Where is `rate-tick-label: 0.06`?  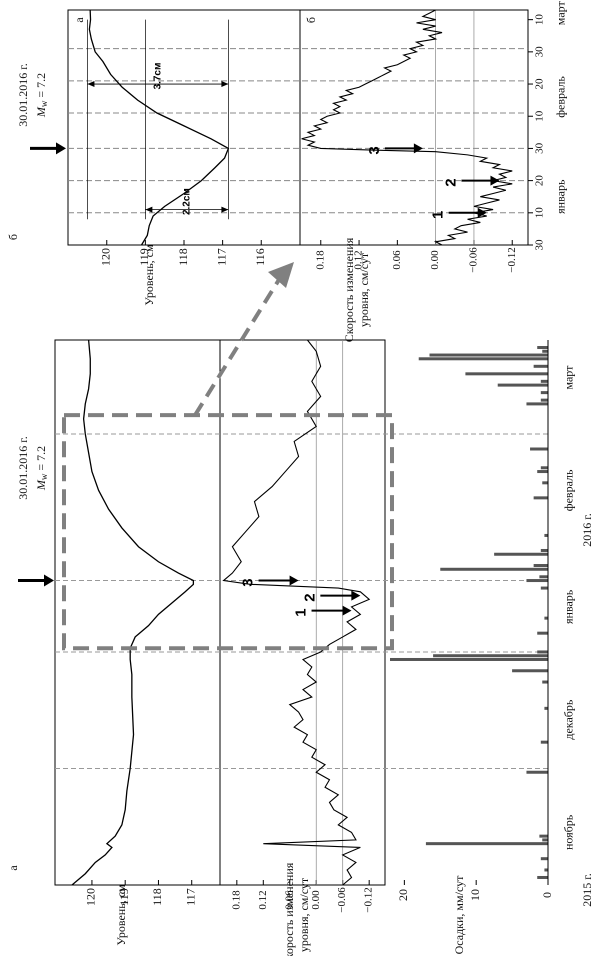 rate-tick-label: 0.06 is located at coordinates (289, 900).